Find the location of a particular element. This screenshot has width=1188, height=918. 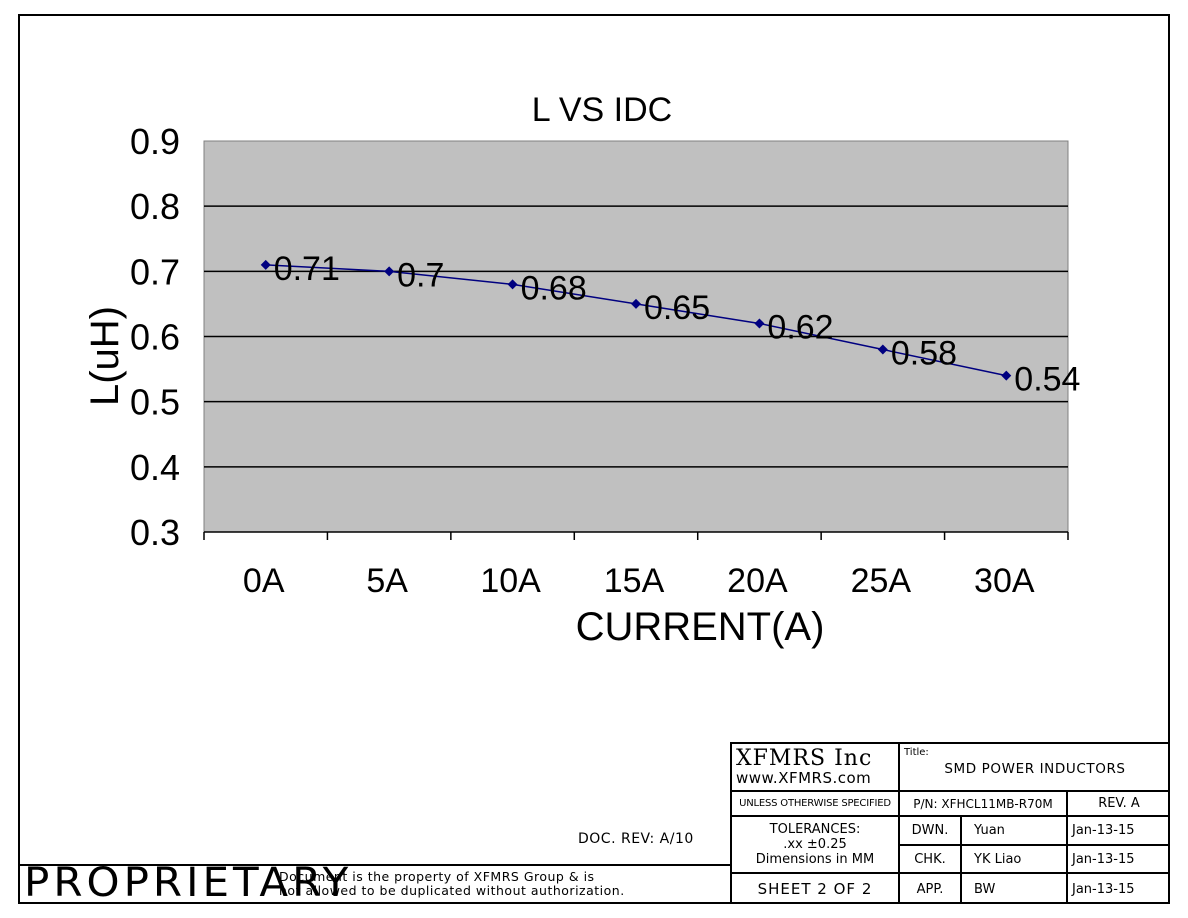

y-tick-label: 0.5 is located at coordinates (155, 402).